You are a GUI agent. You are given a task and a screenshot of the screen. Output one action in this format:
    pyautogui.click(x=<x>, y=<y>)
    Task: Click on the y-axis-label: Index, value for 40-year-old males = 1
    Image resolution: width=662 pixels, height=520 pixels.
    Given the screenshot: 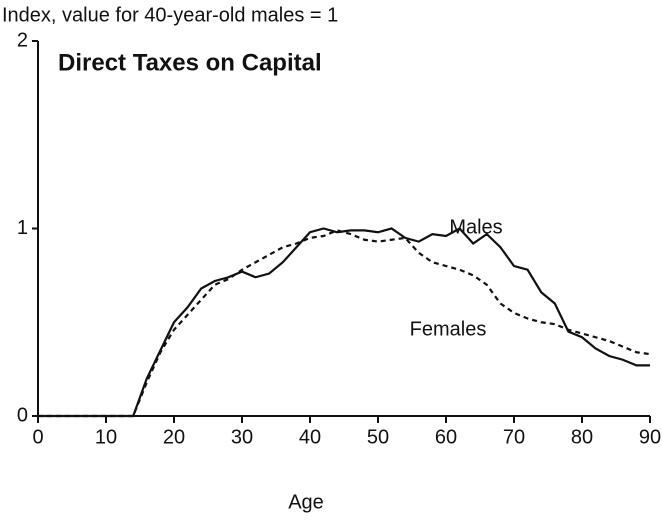 What is the action you would take?
    pyautogui.click(x=170, y=15)
    